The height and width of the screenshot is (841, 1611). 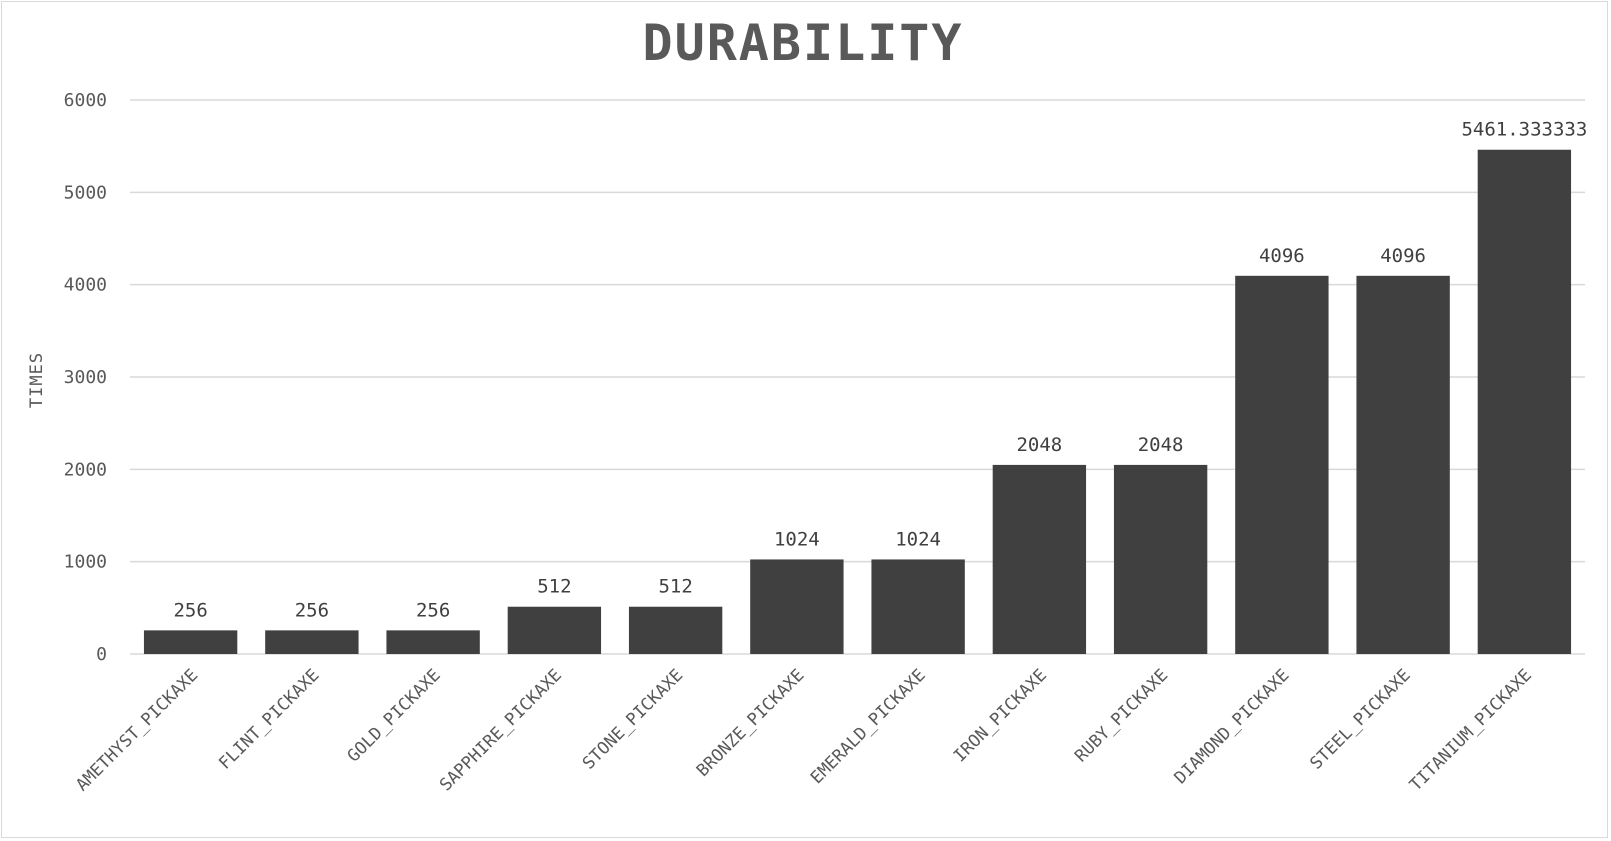 I want to click on y-tick-label: 0, so click(x=101, y=654).